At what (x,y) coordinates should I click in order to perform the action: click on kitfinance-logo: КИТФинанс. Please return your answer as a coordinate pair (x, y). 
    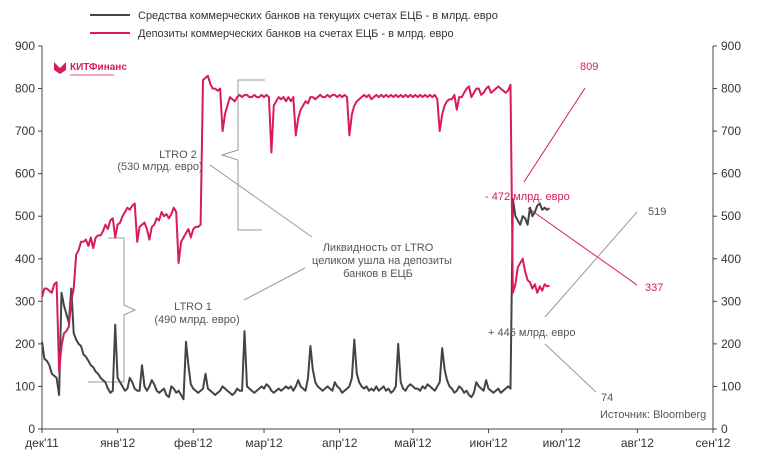
    Looking at the image, I should click on (90, 69).